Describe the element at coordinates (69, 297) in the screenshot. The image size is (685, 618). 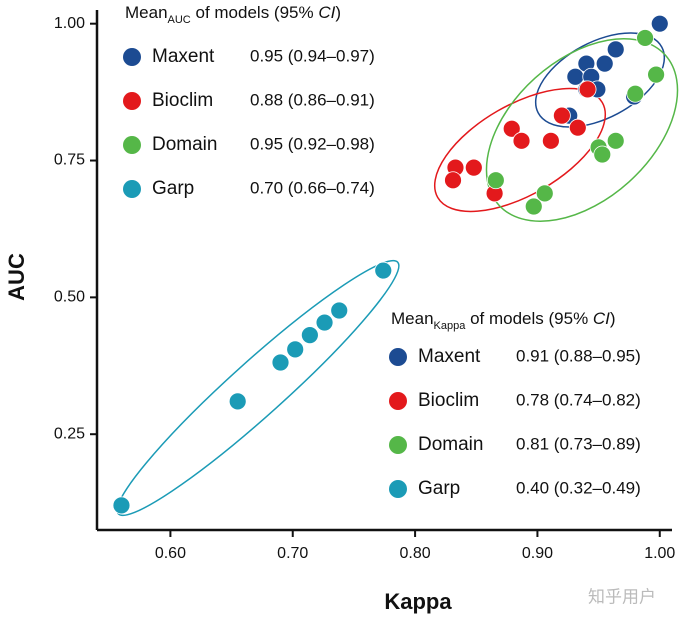
I see `y-tick-label: 0.50` at that location.